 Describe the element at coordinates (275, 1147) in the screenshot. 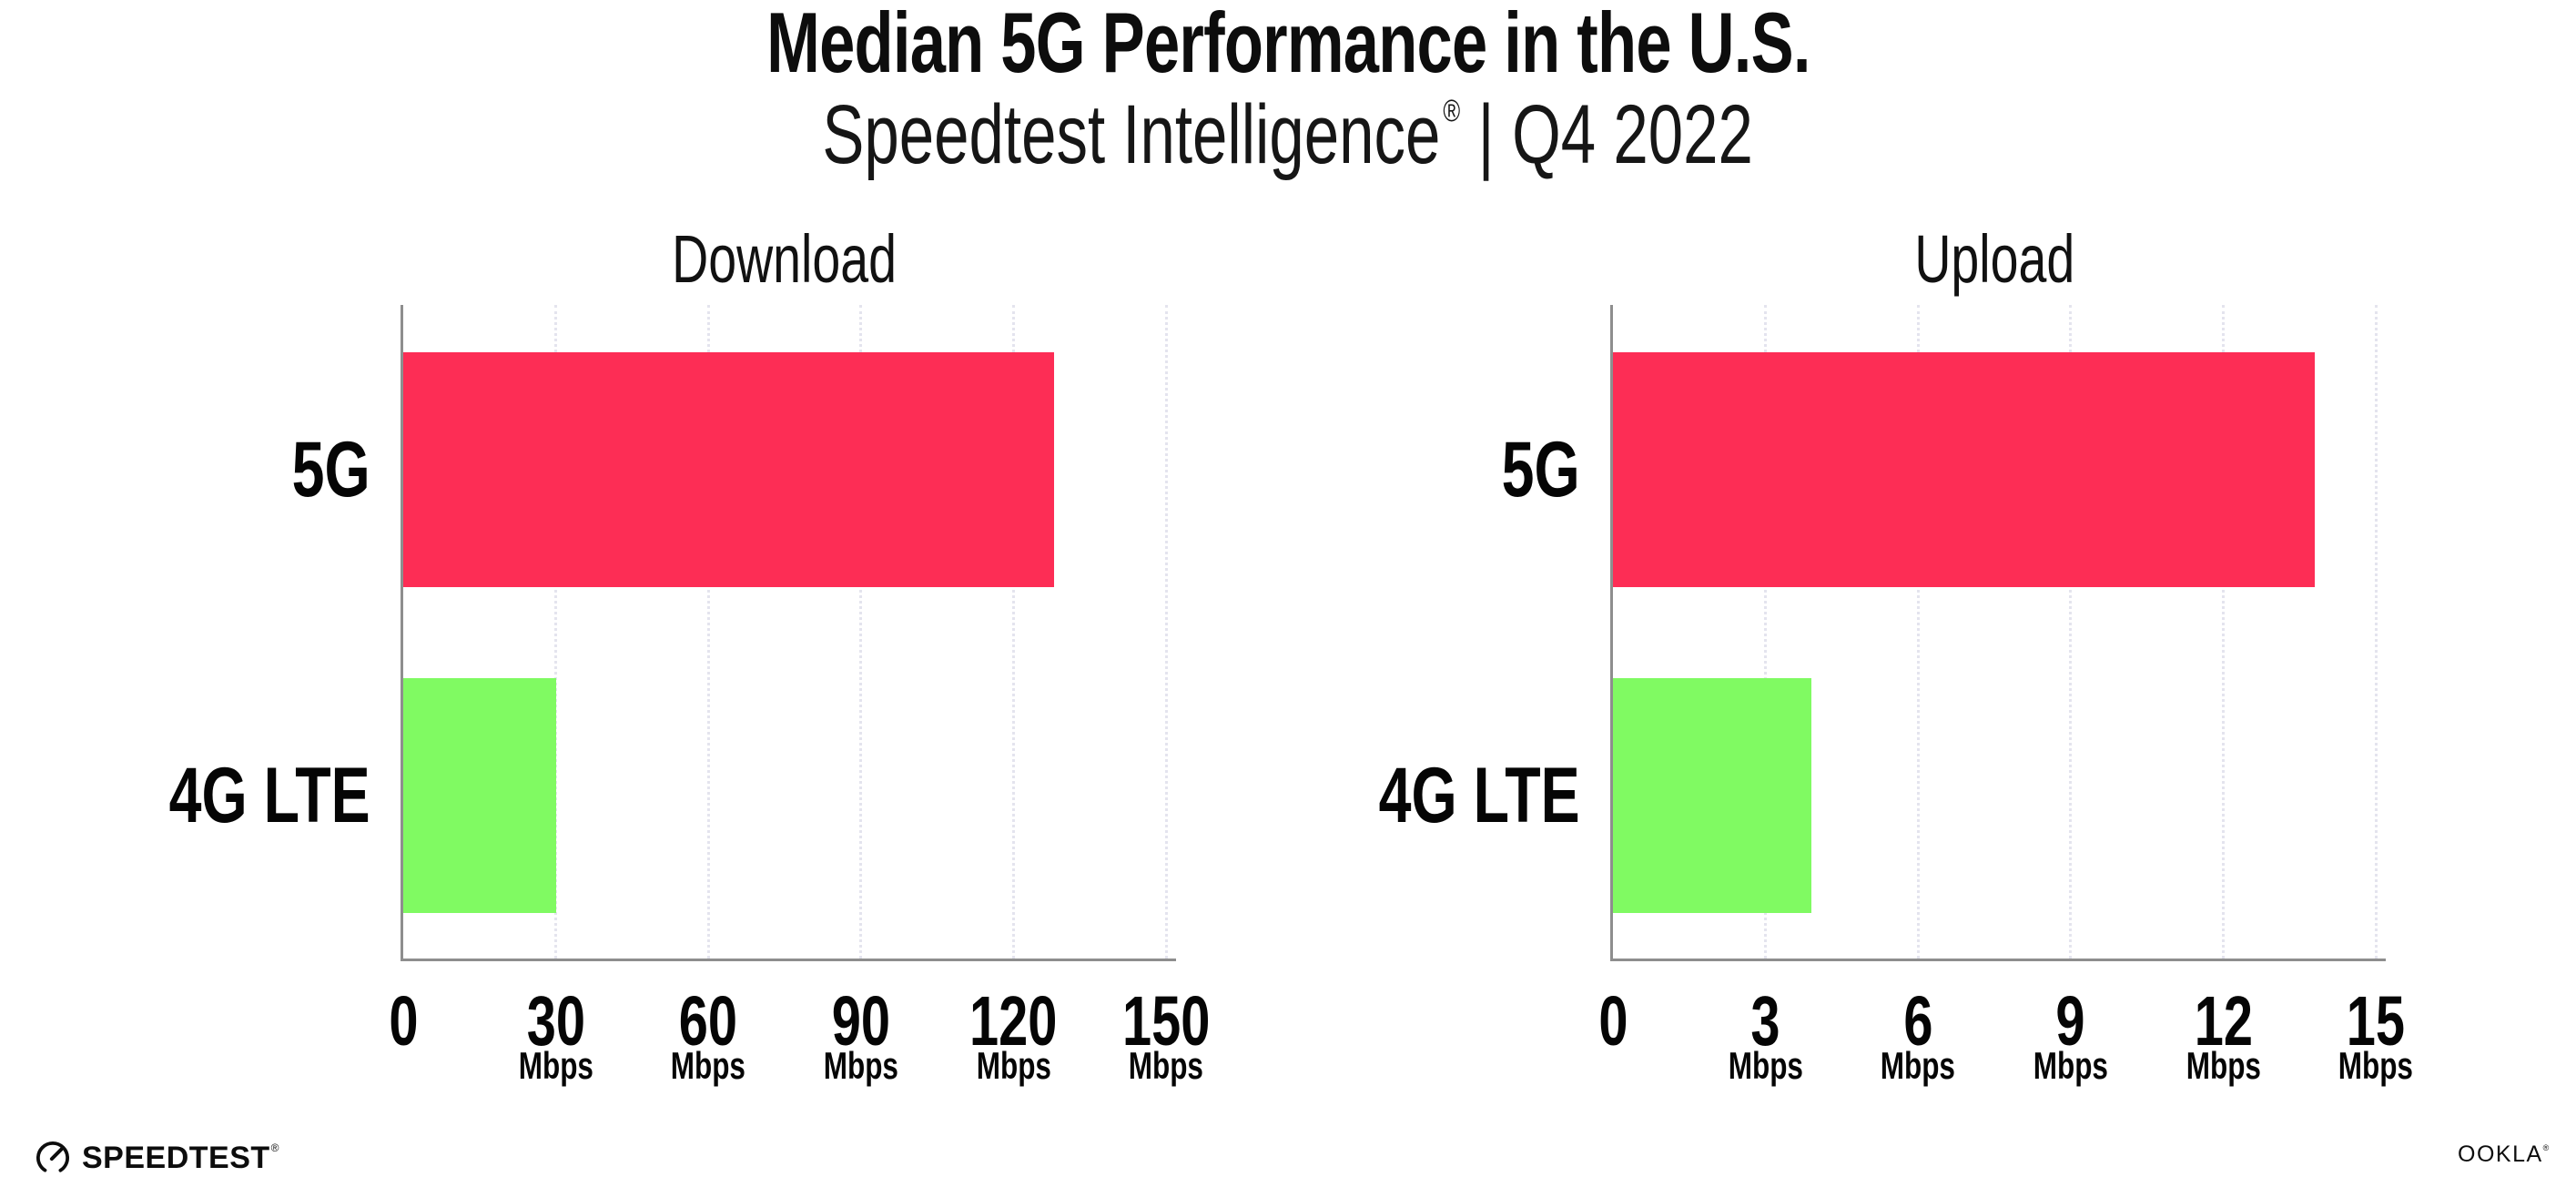

I see `speedtest-registered-icon: ®` at that location.